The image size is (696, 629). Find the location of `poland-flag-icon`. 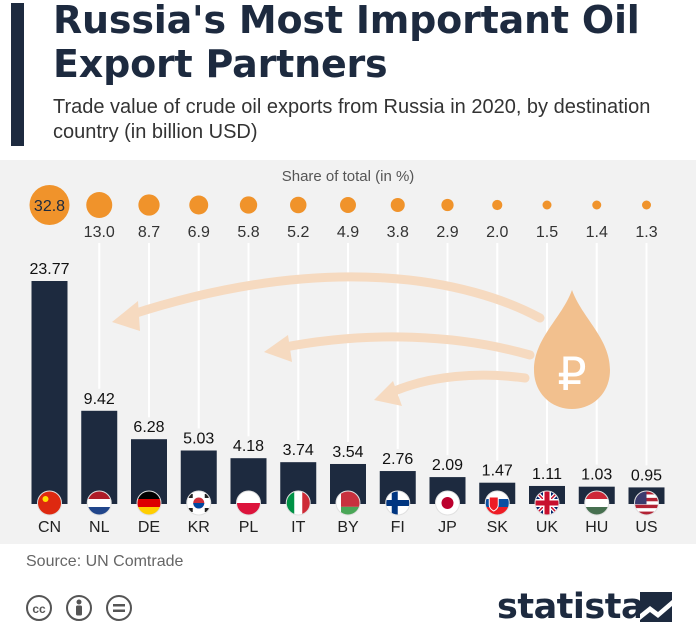

poland-flag-icon is located at coordinates (248, 503).